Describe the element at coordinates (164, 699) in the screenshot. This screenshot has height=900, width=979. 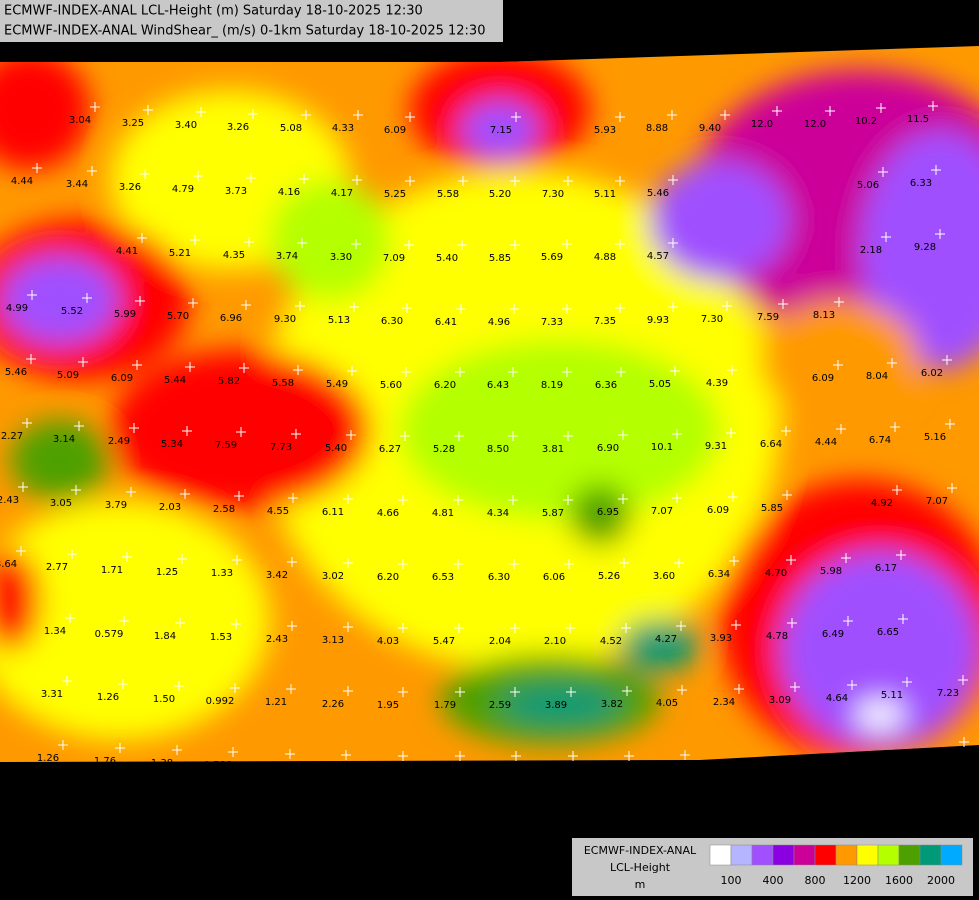
I see `station-value: 1.50` at that location.